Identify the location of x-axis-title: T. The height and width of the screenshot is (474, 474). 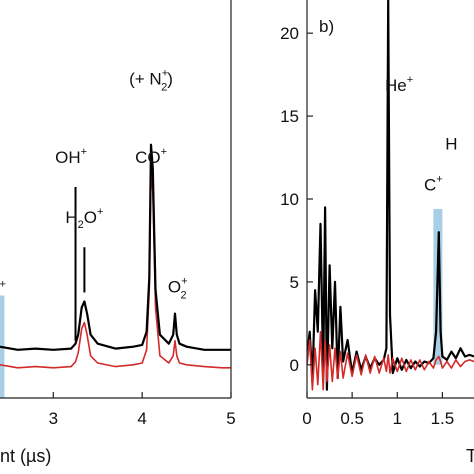
(470, 456).